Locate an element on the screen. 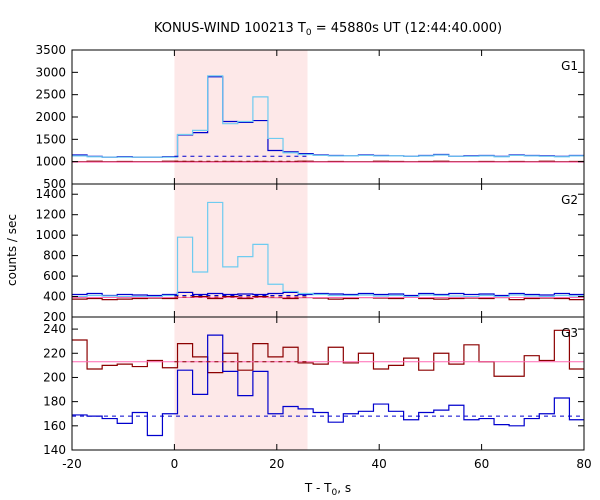 Image resolution: width=600 pixels, height=500 pixels. y-tick-label: 160 is located at coordinates (54, 426).